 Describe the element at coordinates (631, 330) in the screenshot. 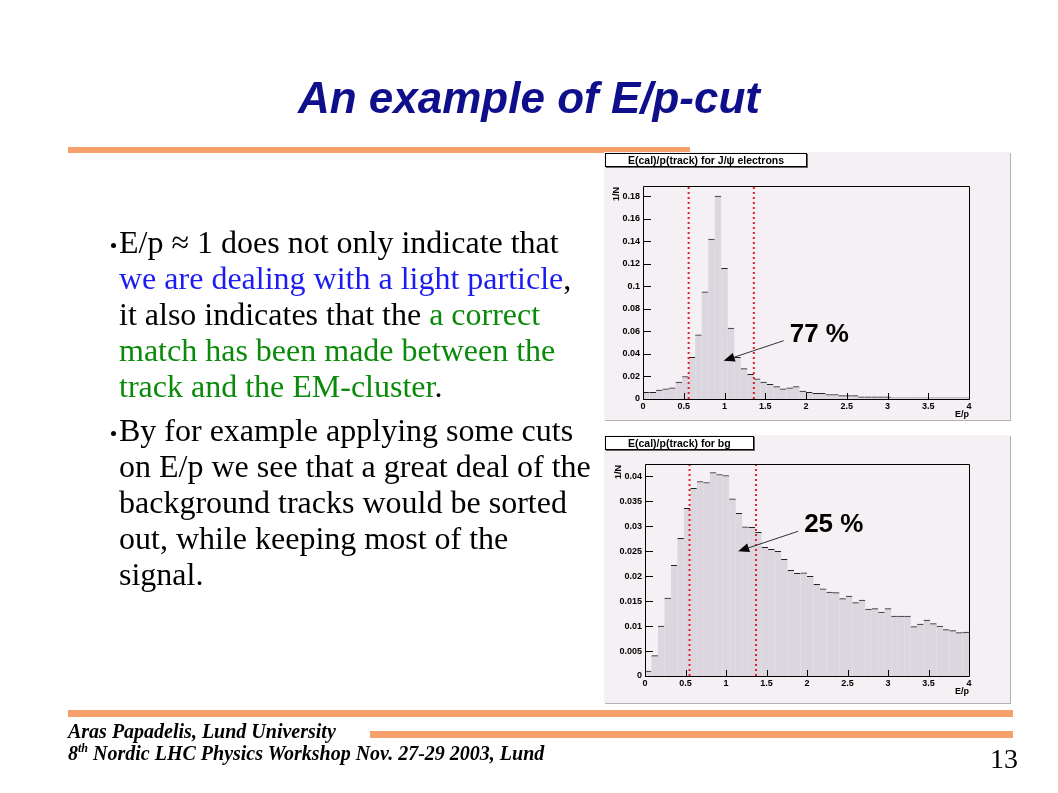

I see `y-tick-label: 0.06` at that location.